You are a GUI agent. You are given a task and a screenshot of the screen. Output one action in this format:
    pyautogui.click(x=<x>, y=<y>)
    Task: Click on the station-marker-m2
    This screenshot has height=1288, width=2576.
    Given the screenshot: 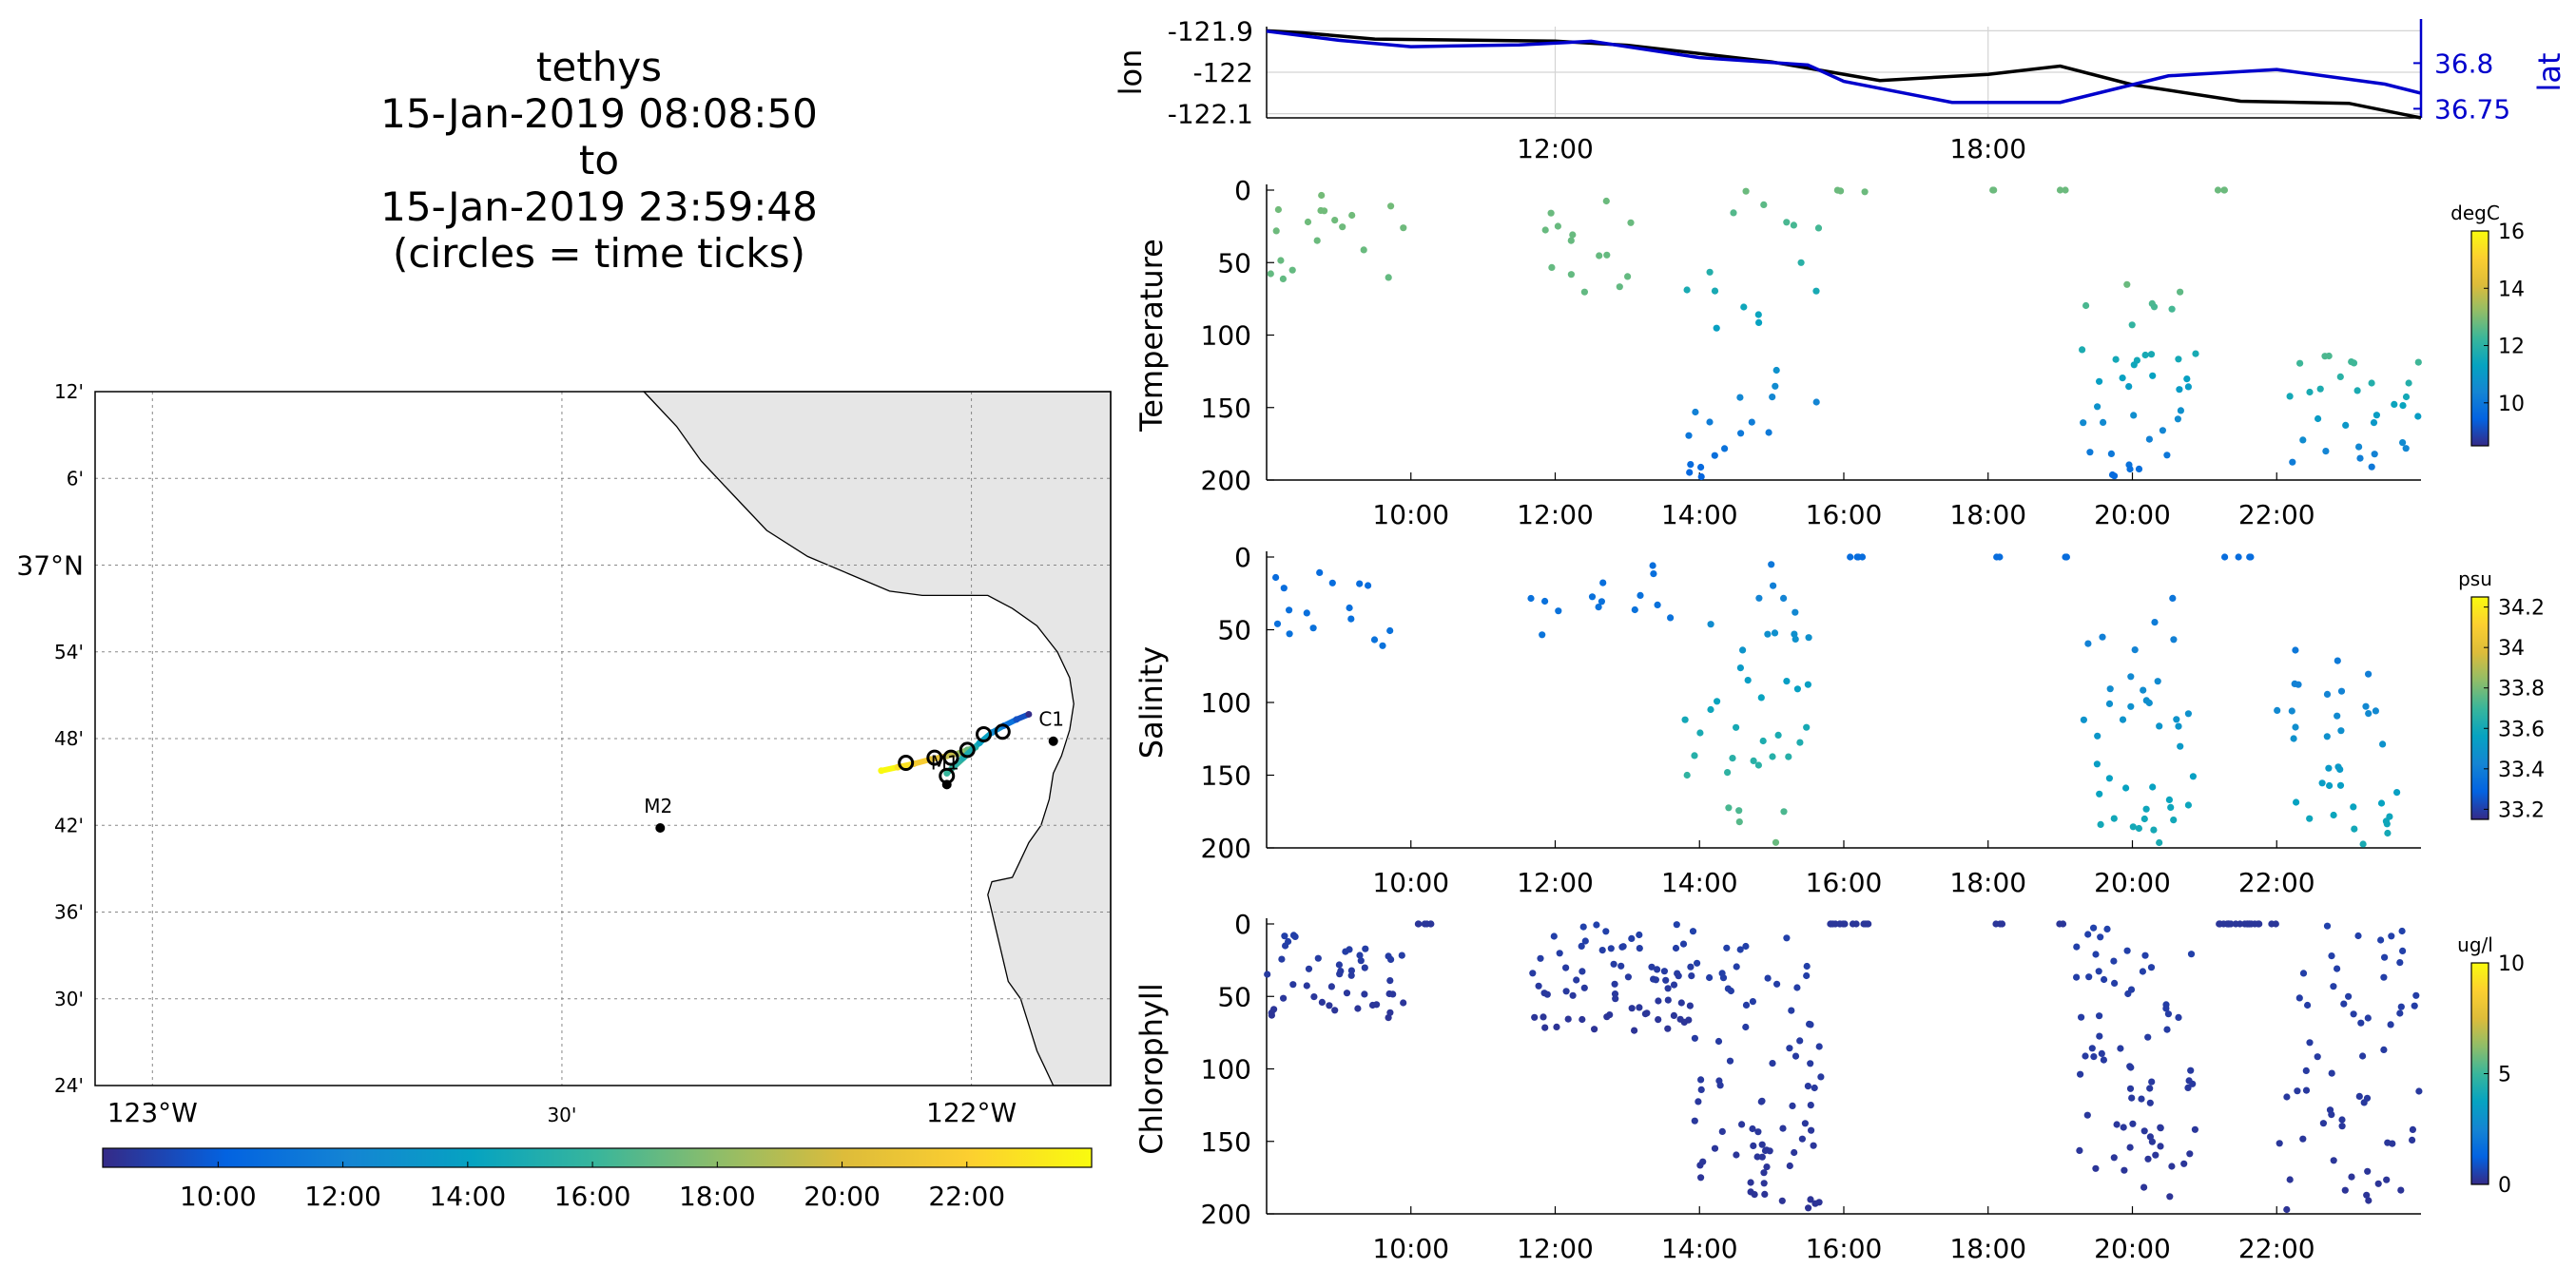 What is the action you would take?
    pyautogui.click(x=660, y=827)
    